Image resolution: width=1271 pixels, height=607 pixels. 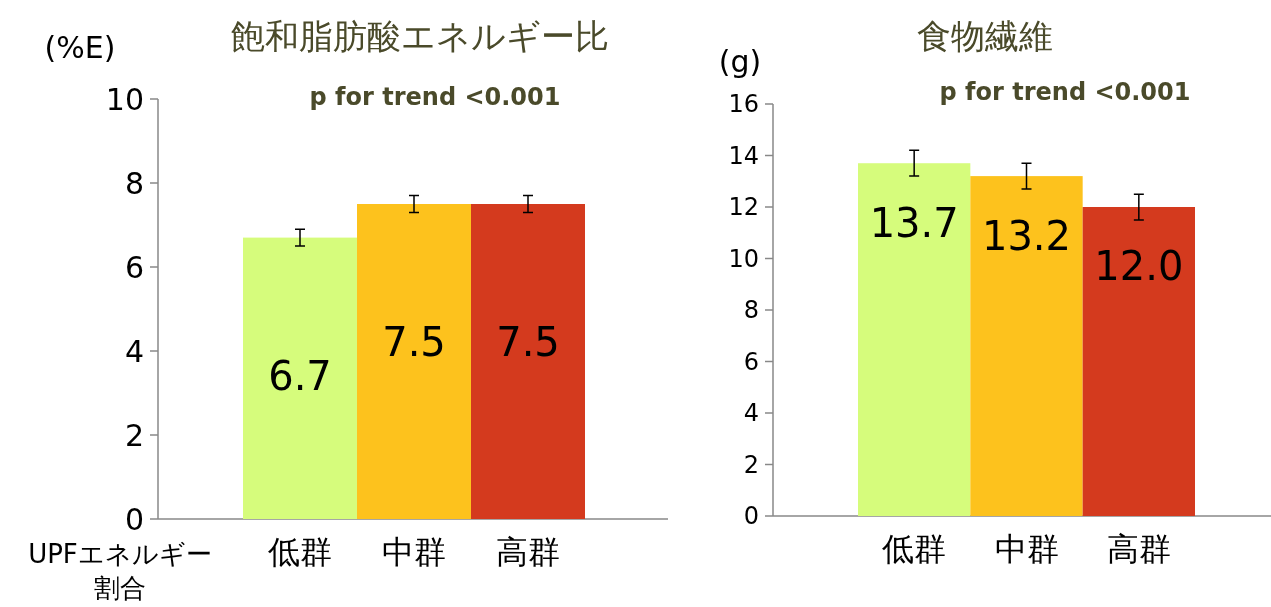 I want to click on y-tick-label: 16, so click(x=743, y=104).